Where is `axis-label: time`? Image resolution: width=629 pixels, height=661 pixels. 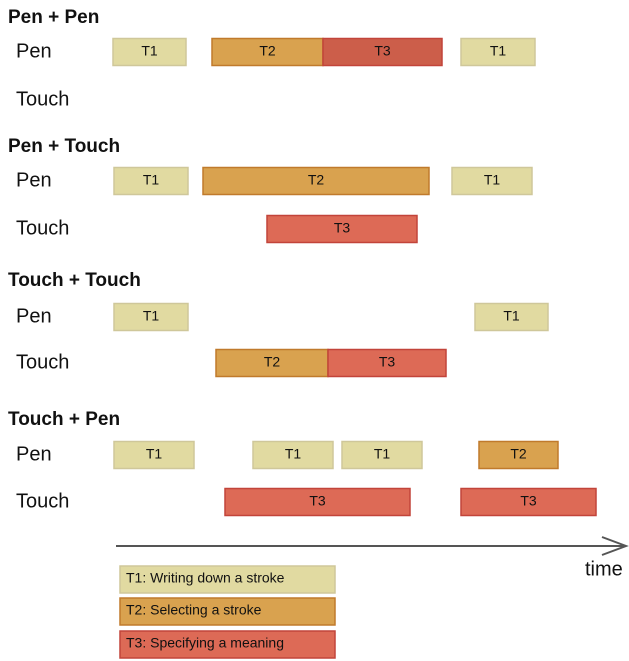
axis-label: time is located at coordinates (604, 569).